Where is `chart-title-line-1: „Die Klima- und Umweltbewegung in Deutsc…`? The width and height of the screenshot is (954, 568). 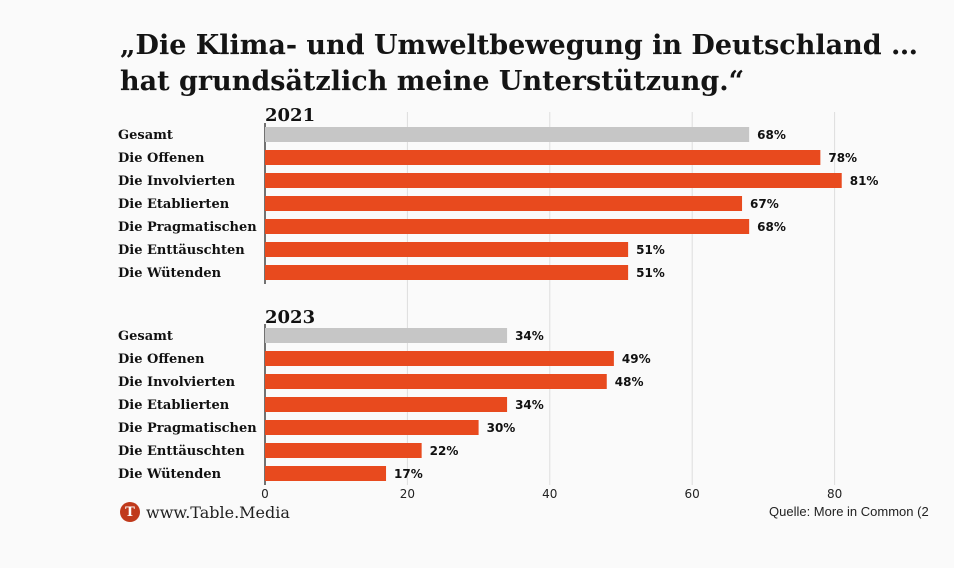
chart-title-line-1: „Die Klima- und Umweltbewegung in Deutsc… is located at coordinates (519, 45).